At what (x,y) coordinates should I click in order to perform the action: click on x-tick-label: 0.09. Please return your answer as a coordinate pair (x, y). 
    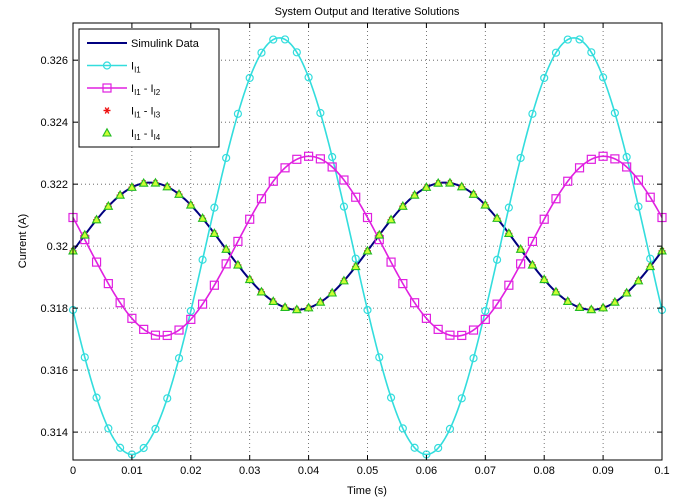
    Looking at the image, I should click on (602, 471).